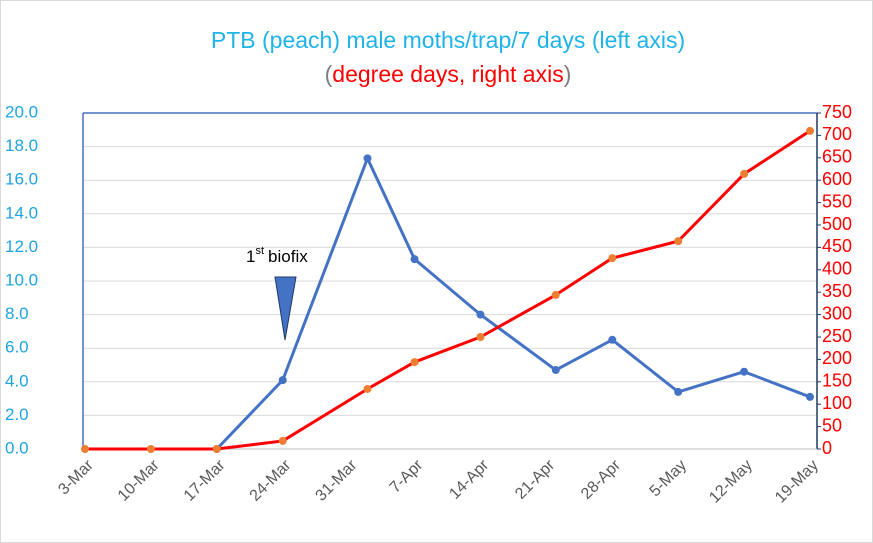  Describe the element at coordinates (21, 111) in the screenshot. I see `y-tick-label: 20.0` at that location.